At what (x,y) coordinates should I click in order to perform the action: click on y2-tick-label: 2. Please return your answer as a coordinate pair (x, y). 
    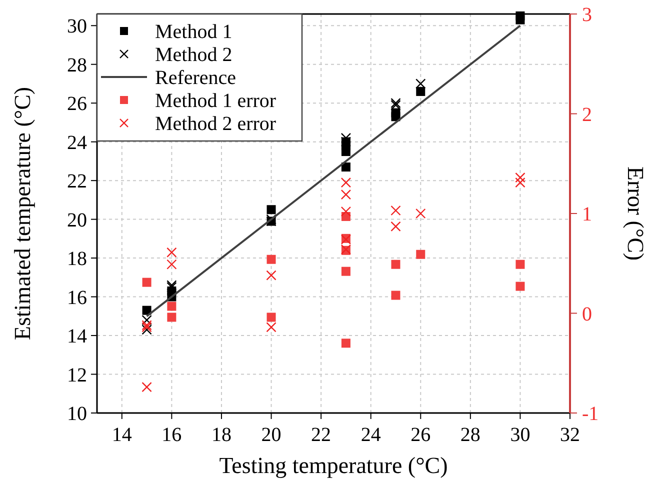
    Looking at the image, I should click on (587, 115).